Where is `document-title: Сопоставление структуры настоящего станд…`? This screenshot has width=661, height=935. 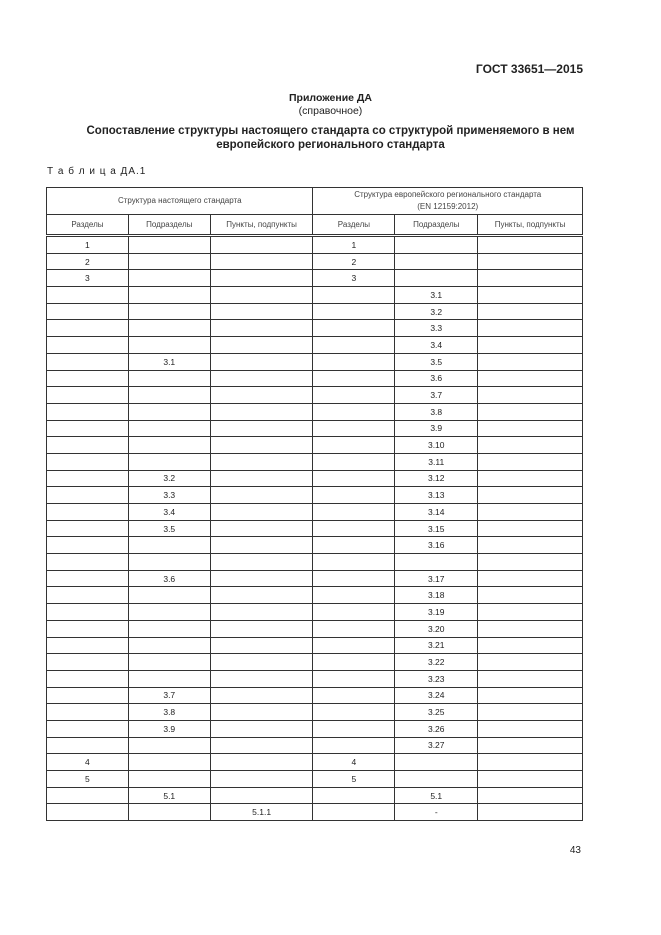
document-title: Сопоставление структуры настоящего станд… is located at coordinates (330, 138).